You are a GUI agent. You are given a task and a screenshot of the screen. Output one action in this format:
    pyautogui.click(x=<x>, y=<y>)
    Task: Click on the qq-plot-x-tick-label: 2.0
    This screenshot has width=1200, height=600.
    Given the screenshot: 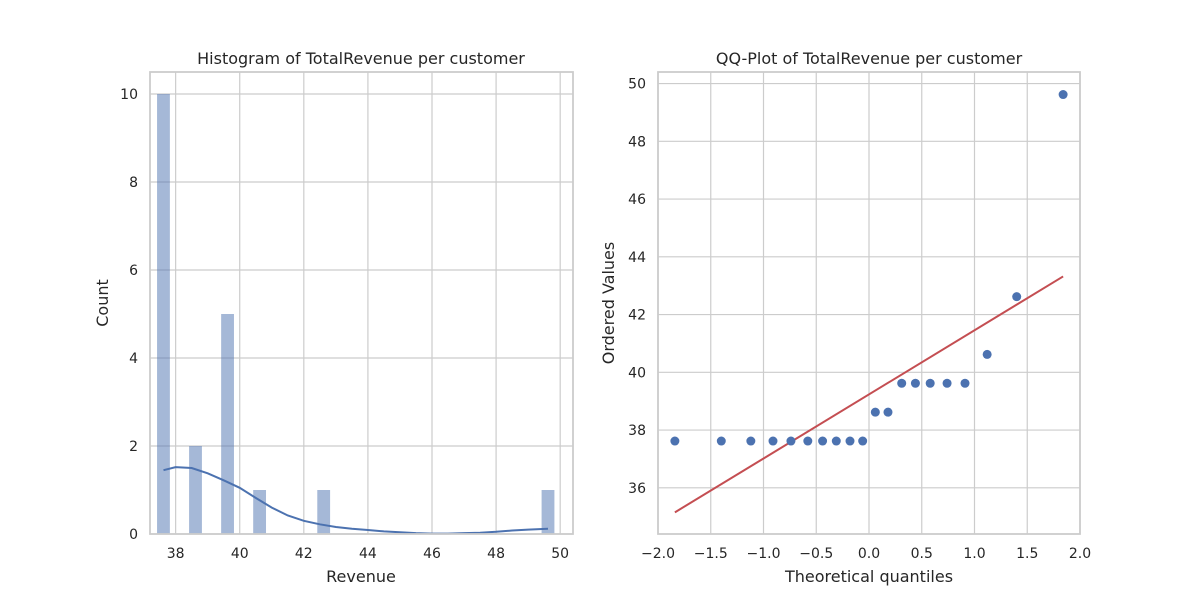 What is the action you would take?
    pyautogui.click(x=1080, y=554)
    